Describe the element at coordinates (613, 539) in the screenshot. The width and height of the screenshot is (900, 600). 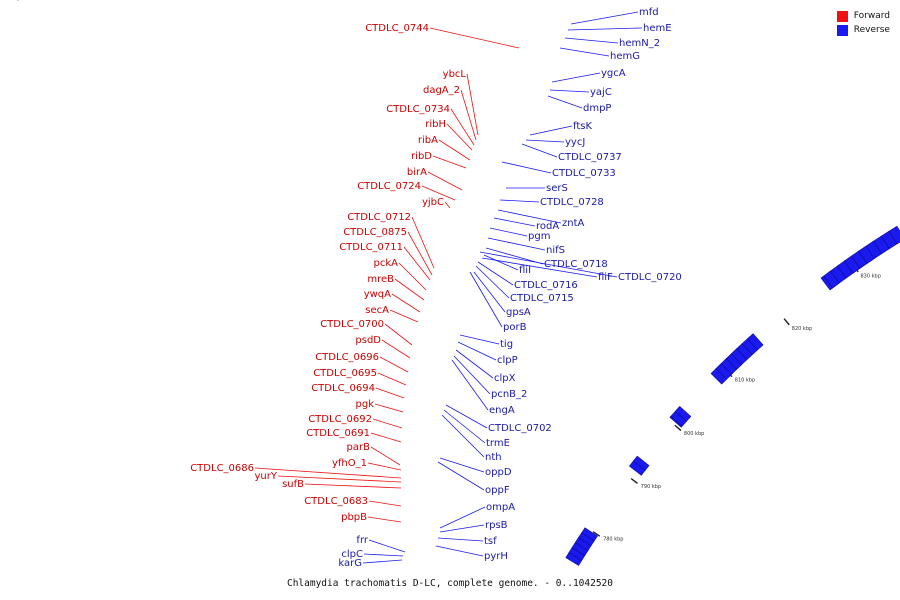
I see `tick-label: 780 kbp` at that location.